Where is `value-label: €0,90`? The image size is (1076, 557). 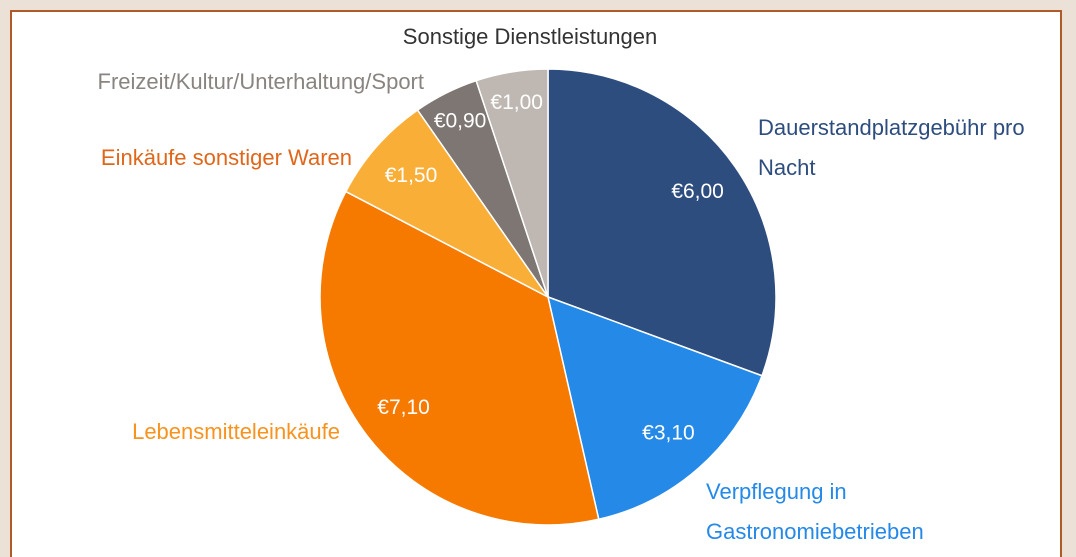 value-label: €0,90 is located at coordinates (460, 120).